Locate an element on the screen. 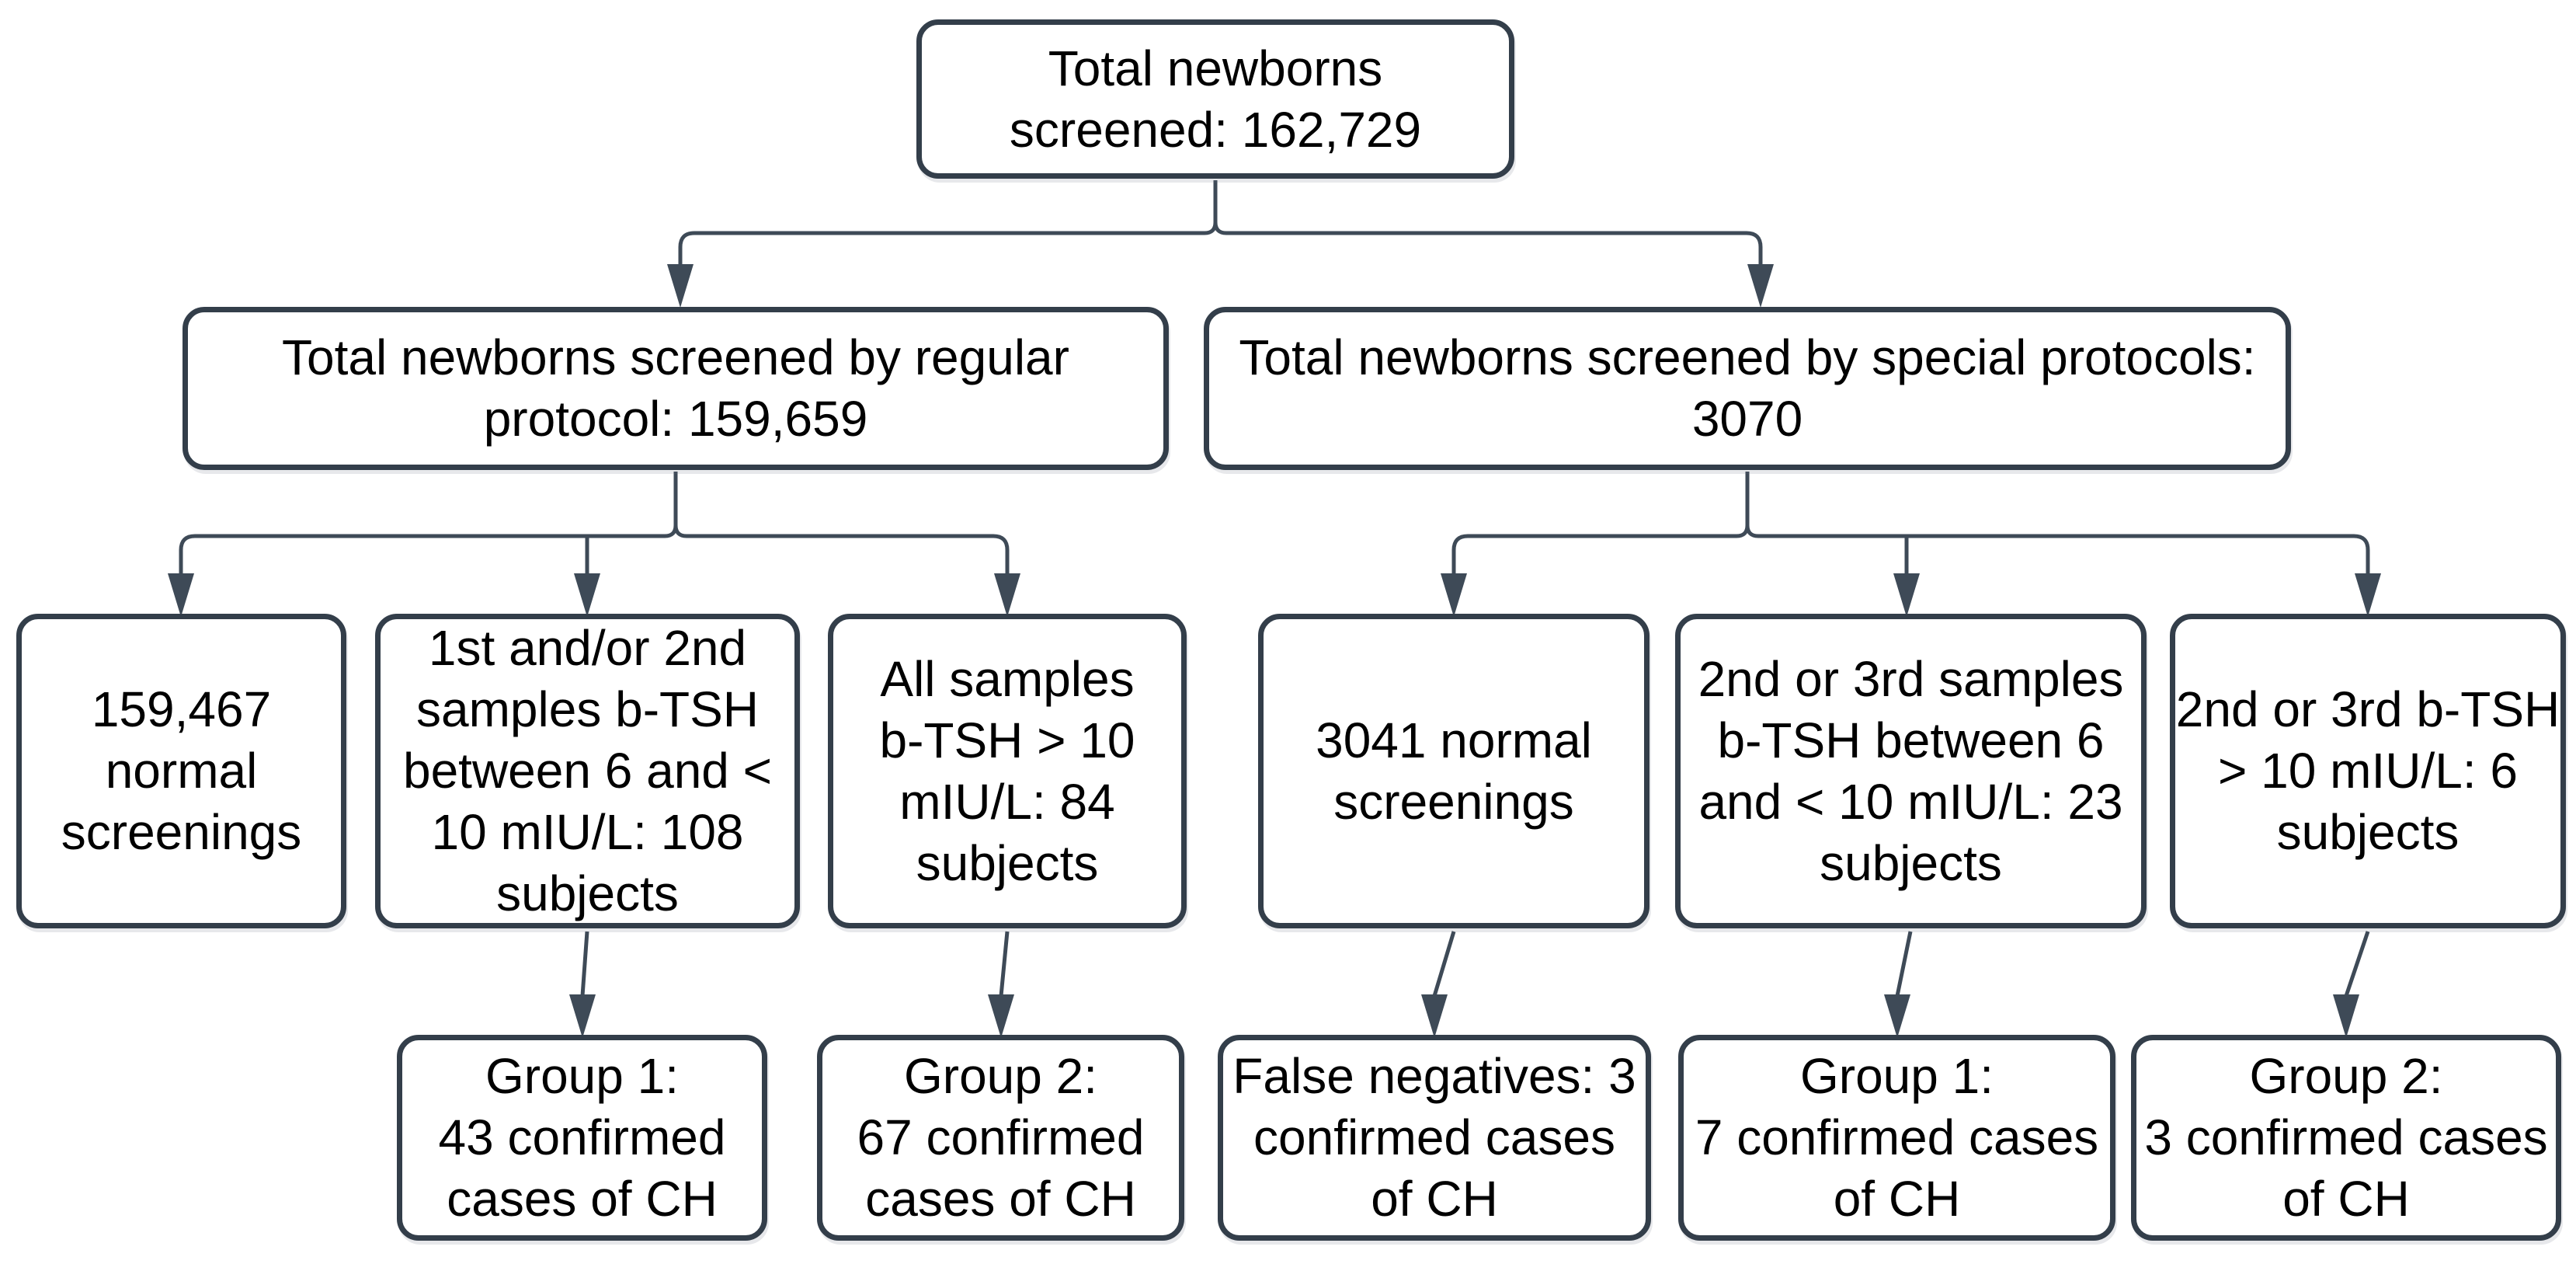 The width and height of the screenshot is (2576, 1264). text-line: 67 confirmed is located at coordinates (1001, 1137).